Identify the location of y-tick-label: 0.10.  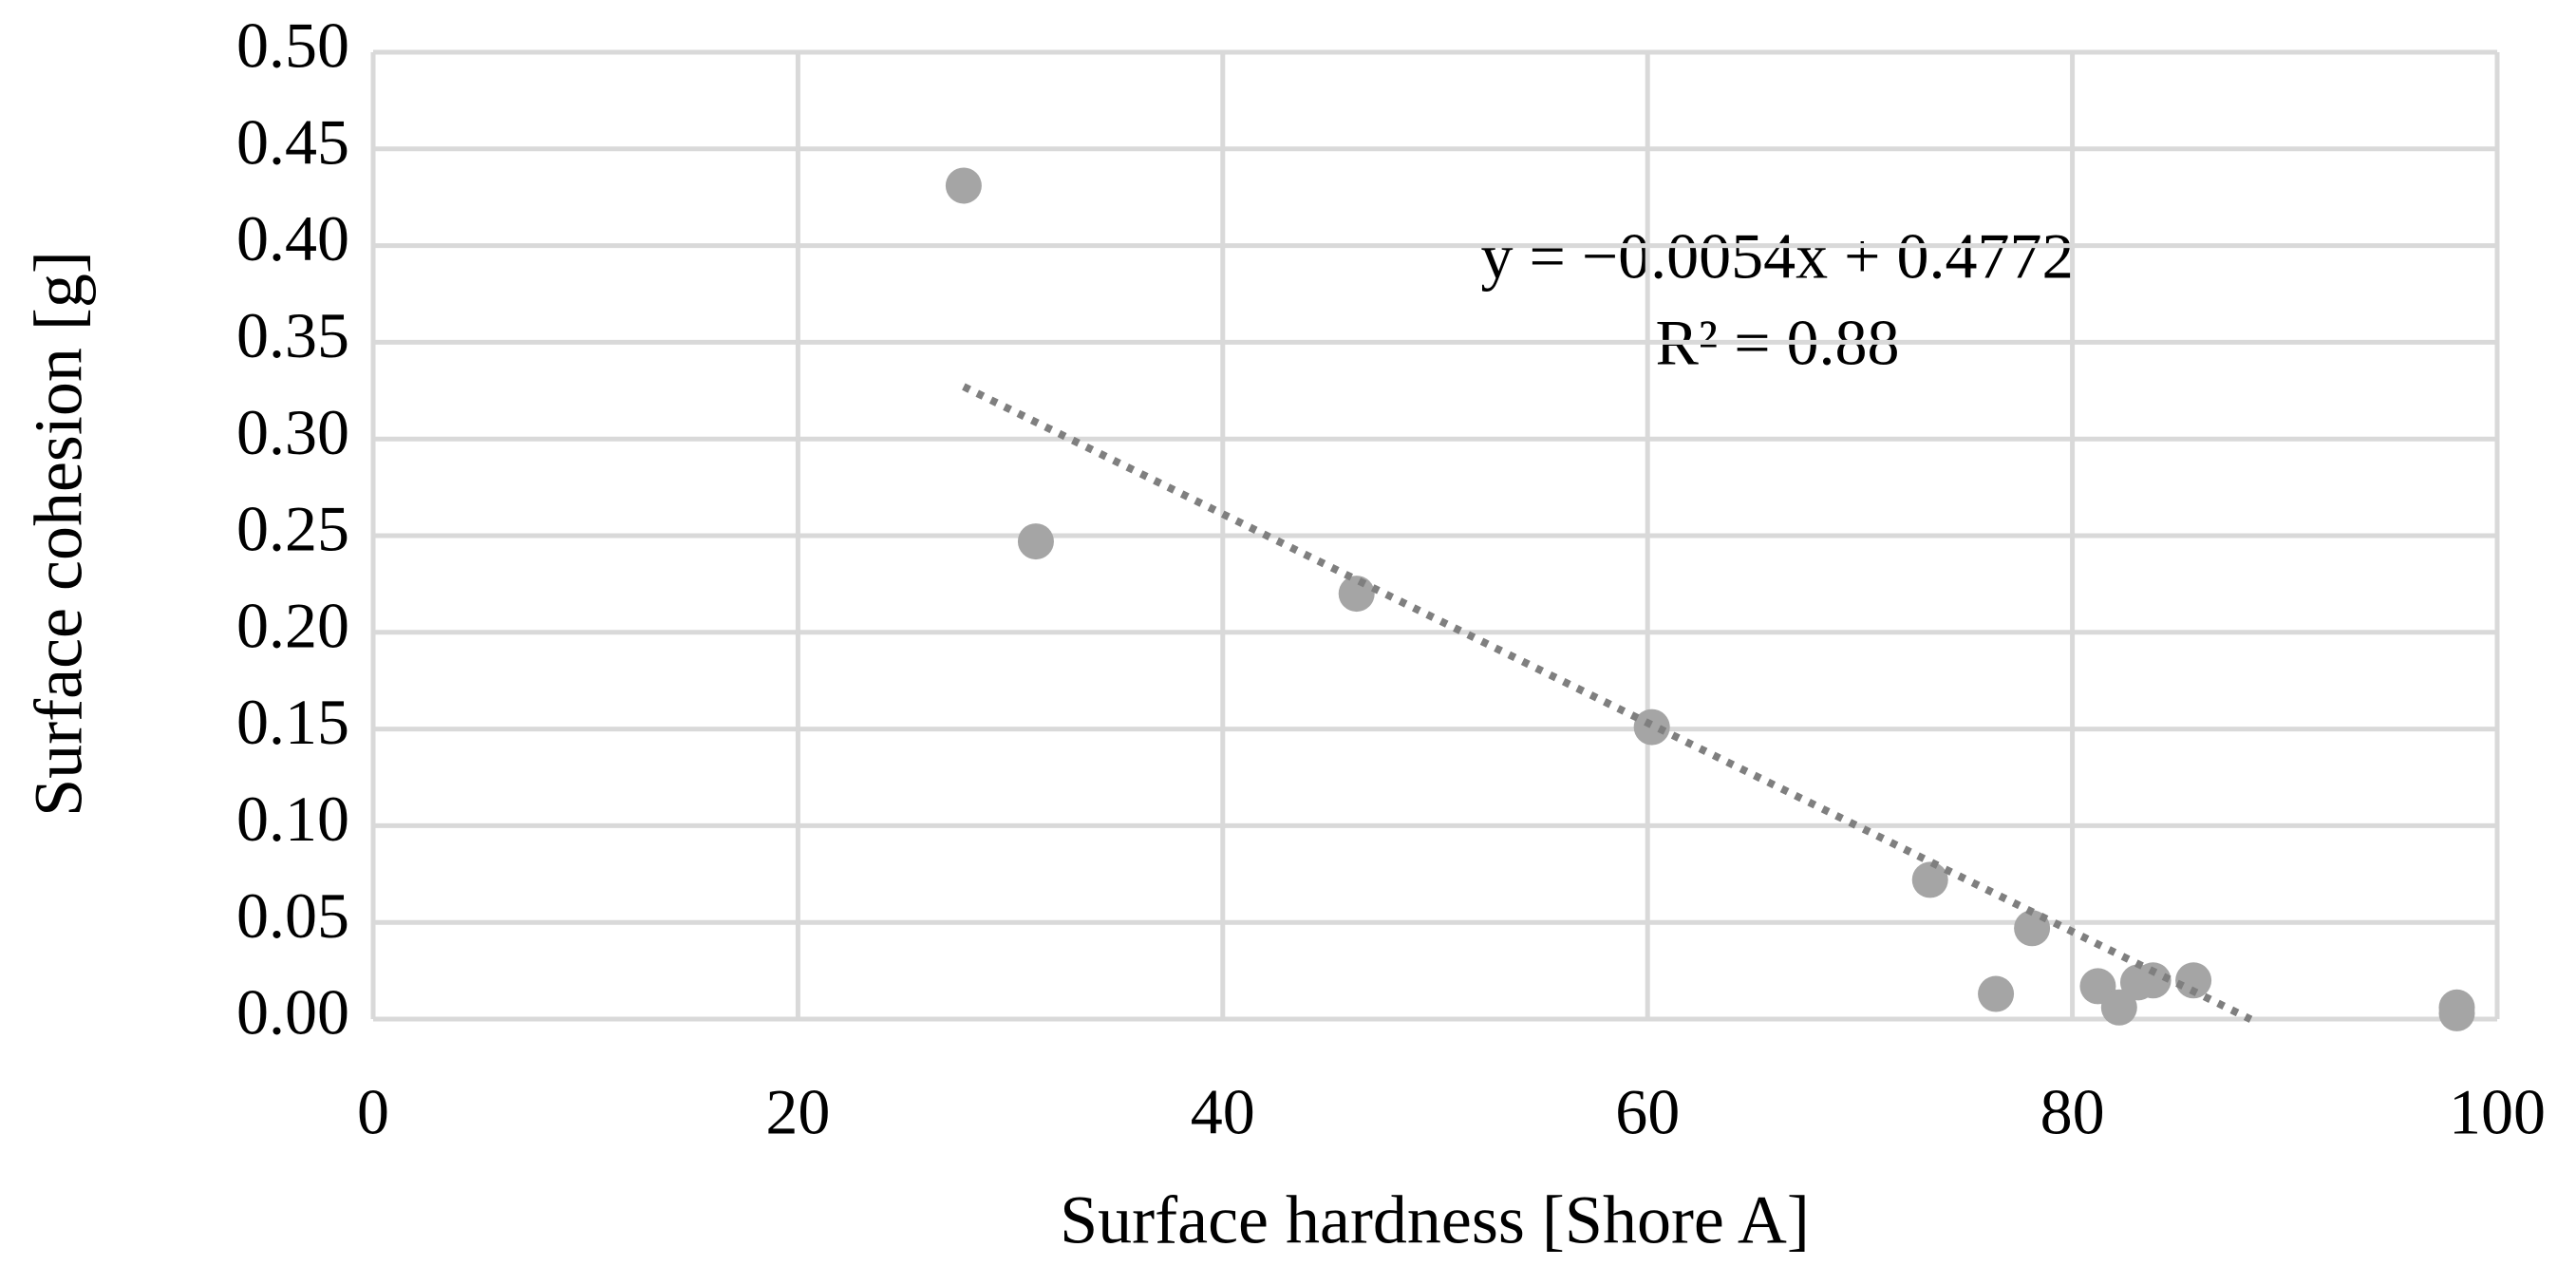
(292, 819).